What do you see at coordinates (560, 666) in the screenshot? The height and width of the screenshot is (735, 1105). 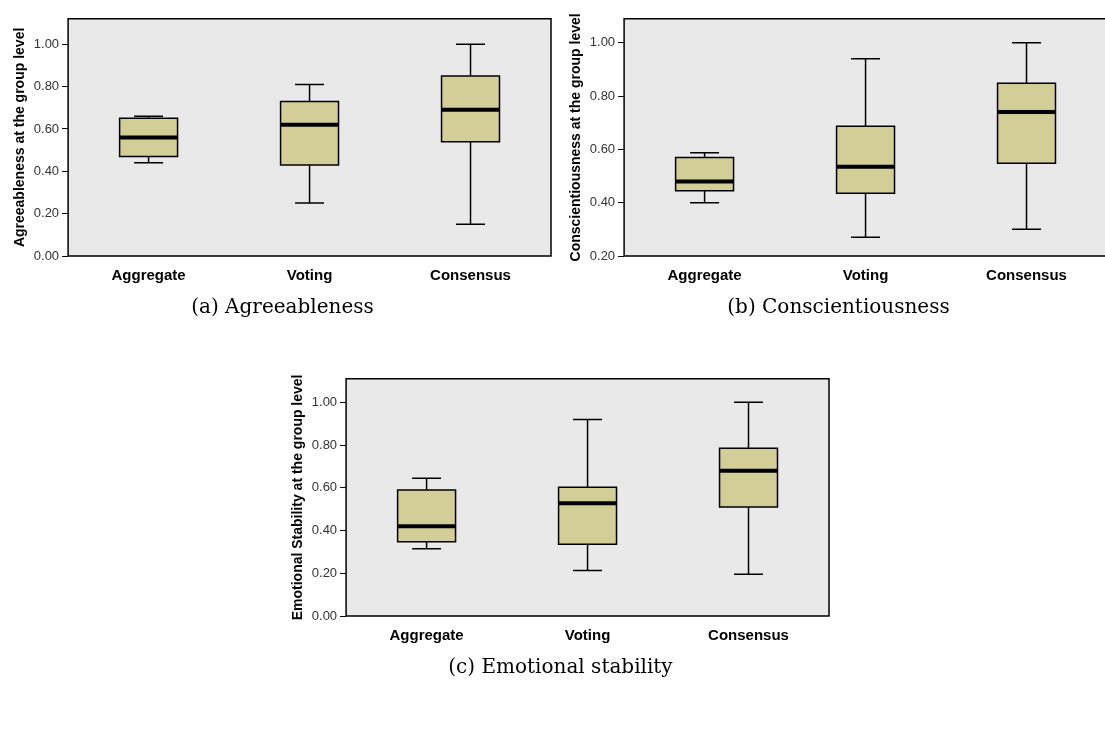 I see `text: (c) Emotional stability` at bounding box center [560, 666].